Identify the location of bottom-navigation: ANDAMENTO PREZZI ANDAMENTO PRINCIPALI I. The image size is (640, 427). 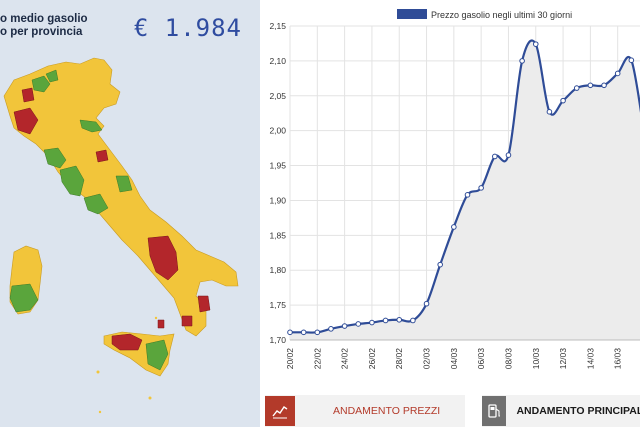
(450, 408).